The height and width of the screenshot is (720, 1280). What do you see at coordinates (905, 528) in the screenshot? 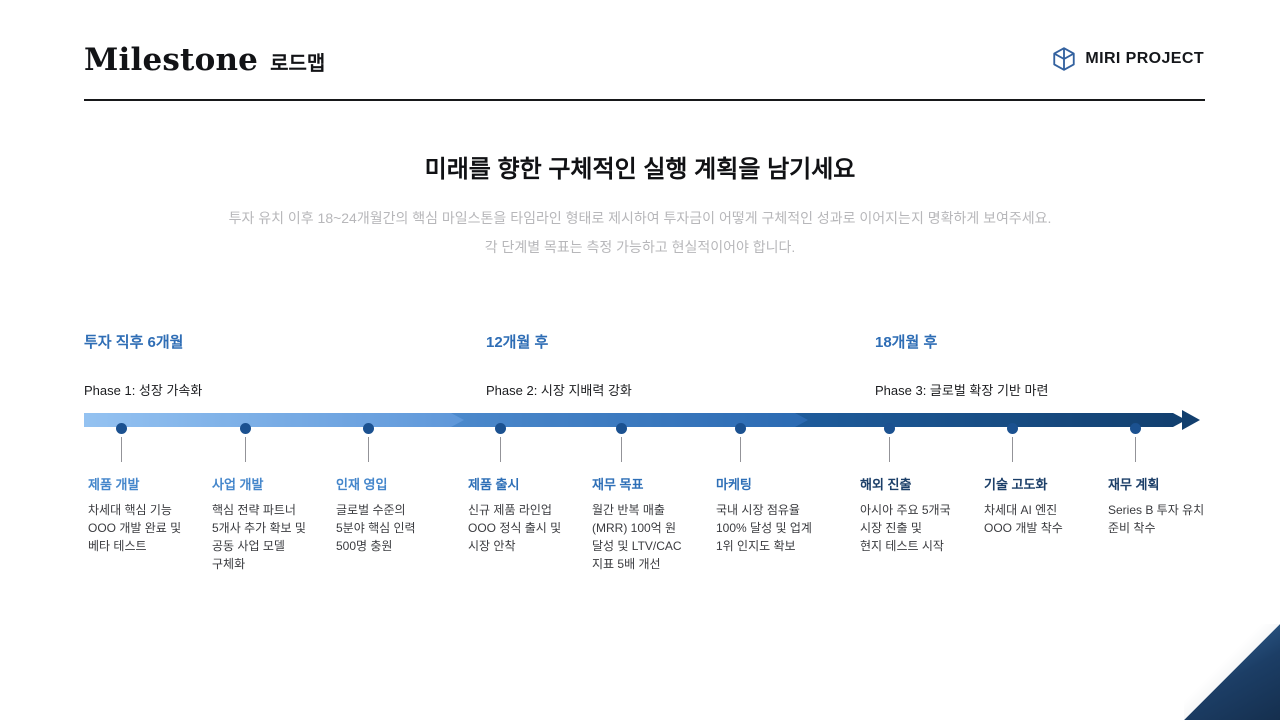
I see `milestone-description: 아시아 주요 5개국 시장 진출 및 현지 테스트 시작` at bounding box center [905, 528].